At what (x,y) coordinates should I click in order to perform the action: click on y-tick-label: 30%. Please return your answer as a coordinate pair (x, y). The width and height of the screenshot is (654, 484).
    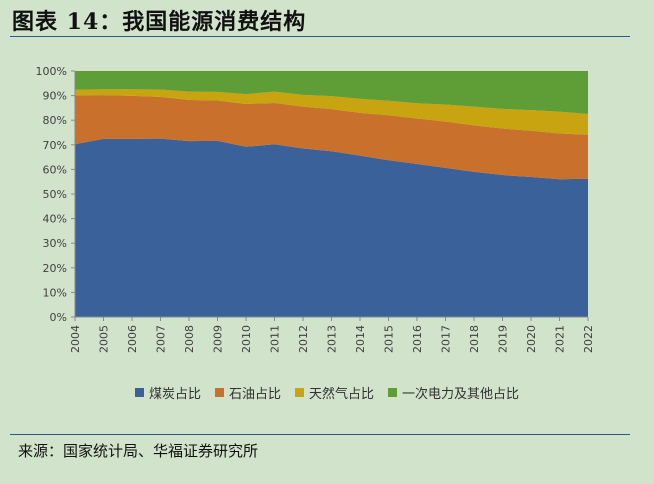
    Looking at the image, I should click on (55, 243).